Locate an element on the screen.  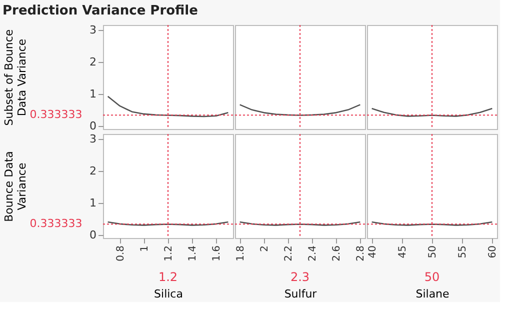
x-tick-label: 2 is located at coordinates (264, 249).